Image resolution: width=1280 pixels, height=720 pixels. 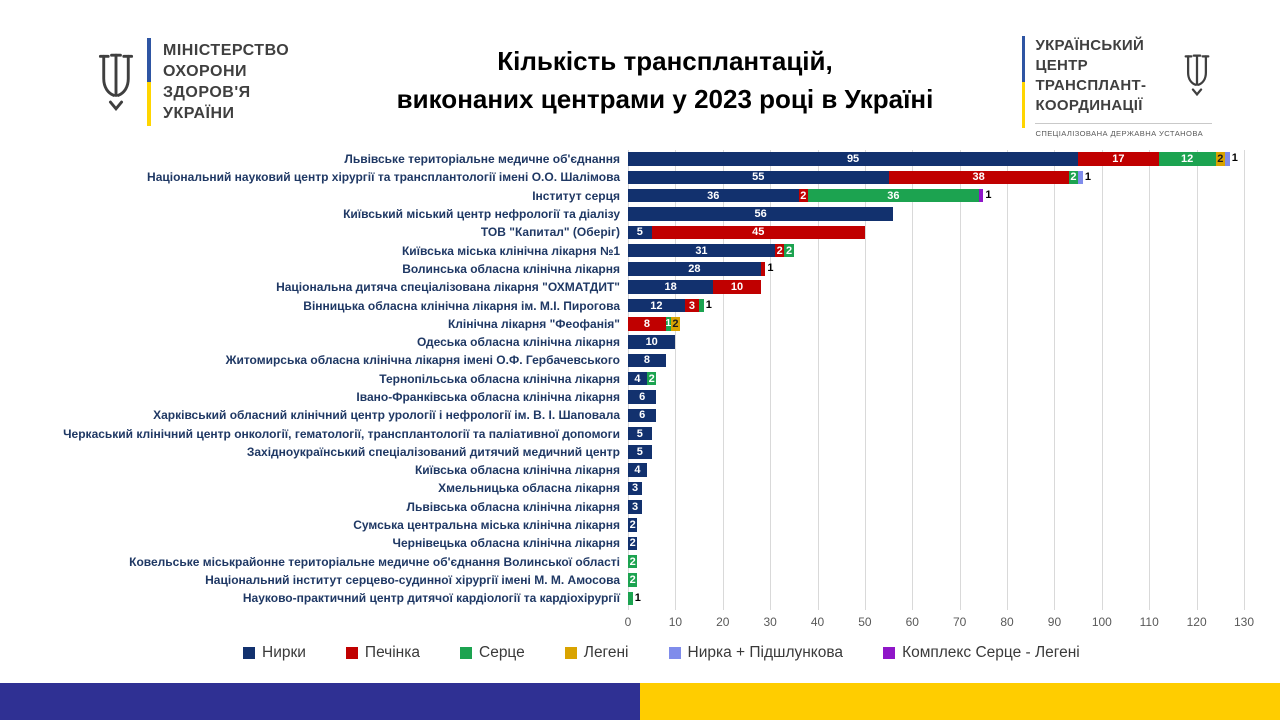 I want to click on x-tick-label: 120, so click(x=1196, y=622).